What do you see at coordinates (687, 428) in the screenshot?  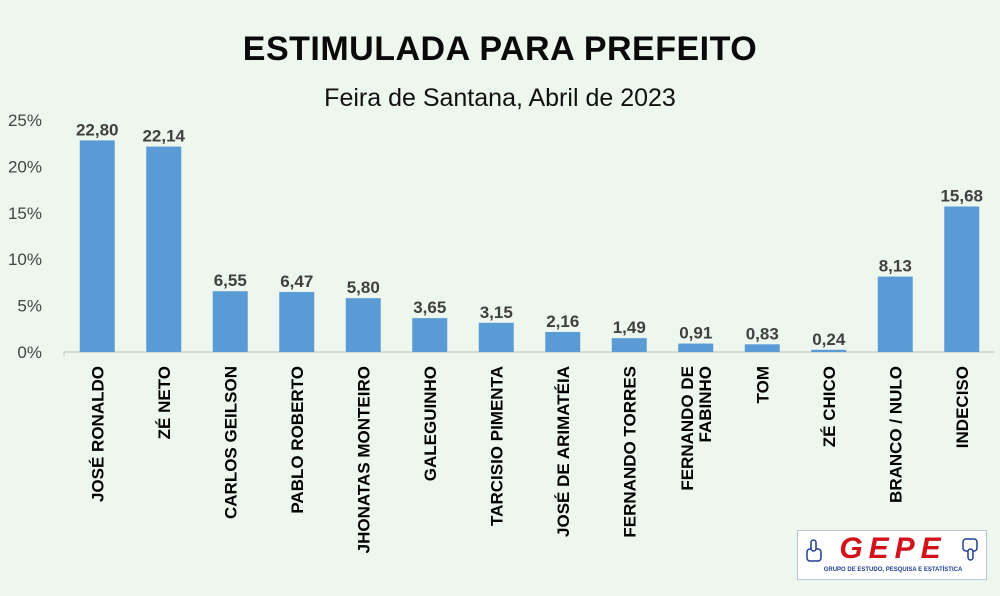 I see `category-label: FERNANDO DE` at bounding box center [687, 428].